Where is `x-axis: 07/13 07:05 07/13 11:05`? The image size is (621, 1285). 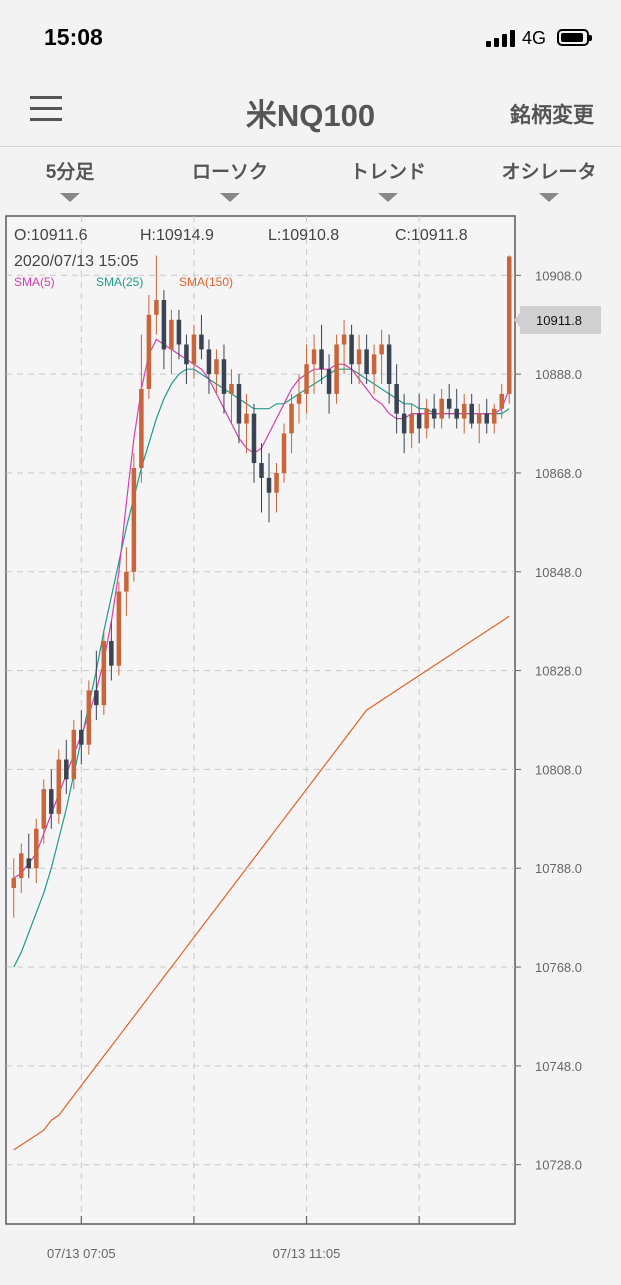 x-axis: 07/13 07:05 07/13 11:05 is located at coordinates (233, 1238).